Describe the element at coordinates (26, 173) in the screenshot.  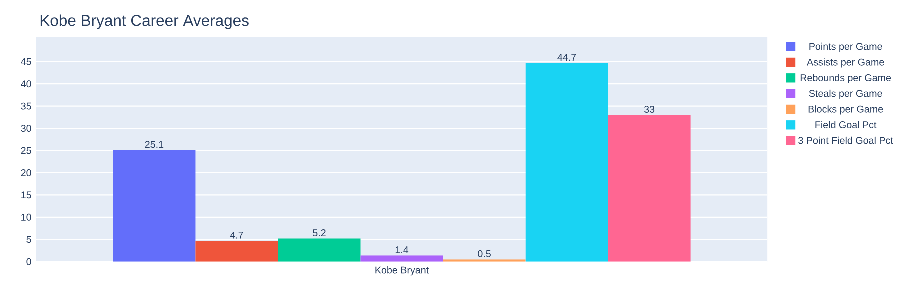
I see `y-tick-label: 20` at that location.